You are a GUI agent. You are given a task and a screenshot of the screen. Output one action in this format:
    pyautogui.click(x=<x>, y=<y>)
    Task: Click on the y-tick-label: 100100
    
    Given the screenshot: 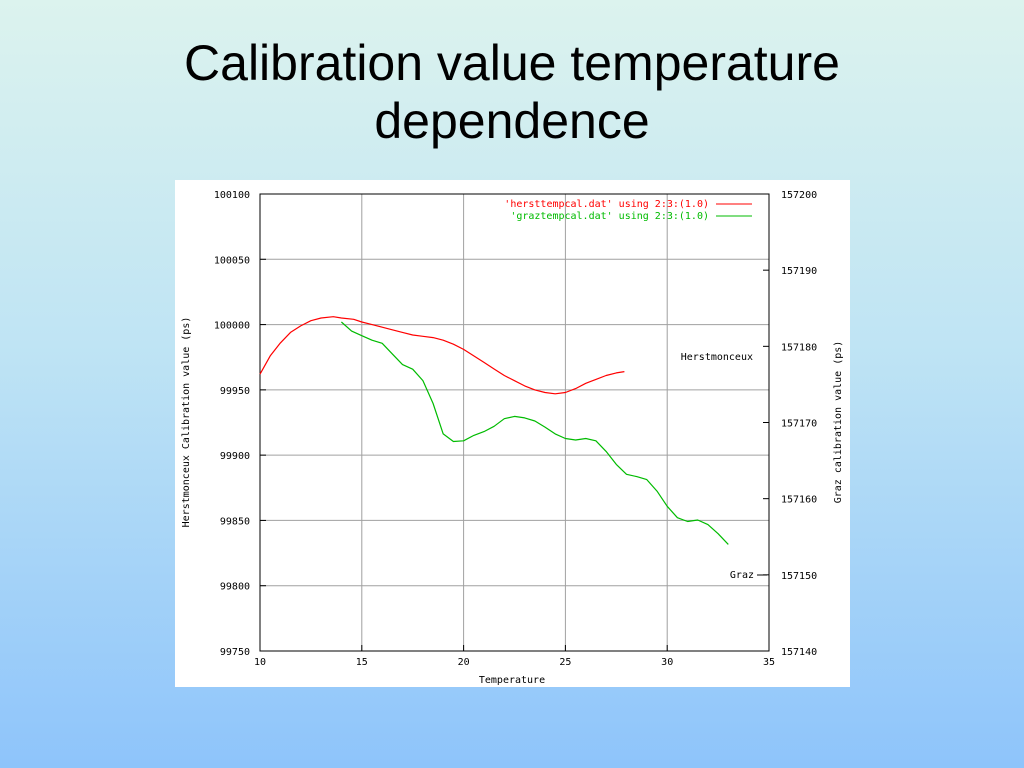 What is the action you would take?
    pyautogui.click(x=232, y=195)
    